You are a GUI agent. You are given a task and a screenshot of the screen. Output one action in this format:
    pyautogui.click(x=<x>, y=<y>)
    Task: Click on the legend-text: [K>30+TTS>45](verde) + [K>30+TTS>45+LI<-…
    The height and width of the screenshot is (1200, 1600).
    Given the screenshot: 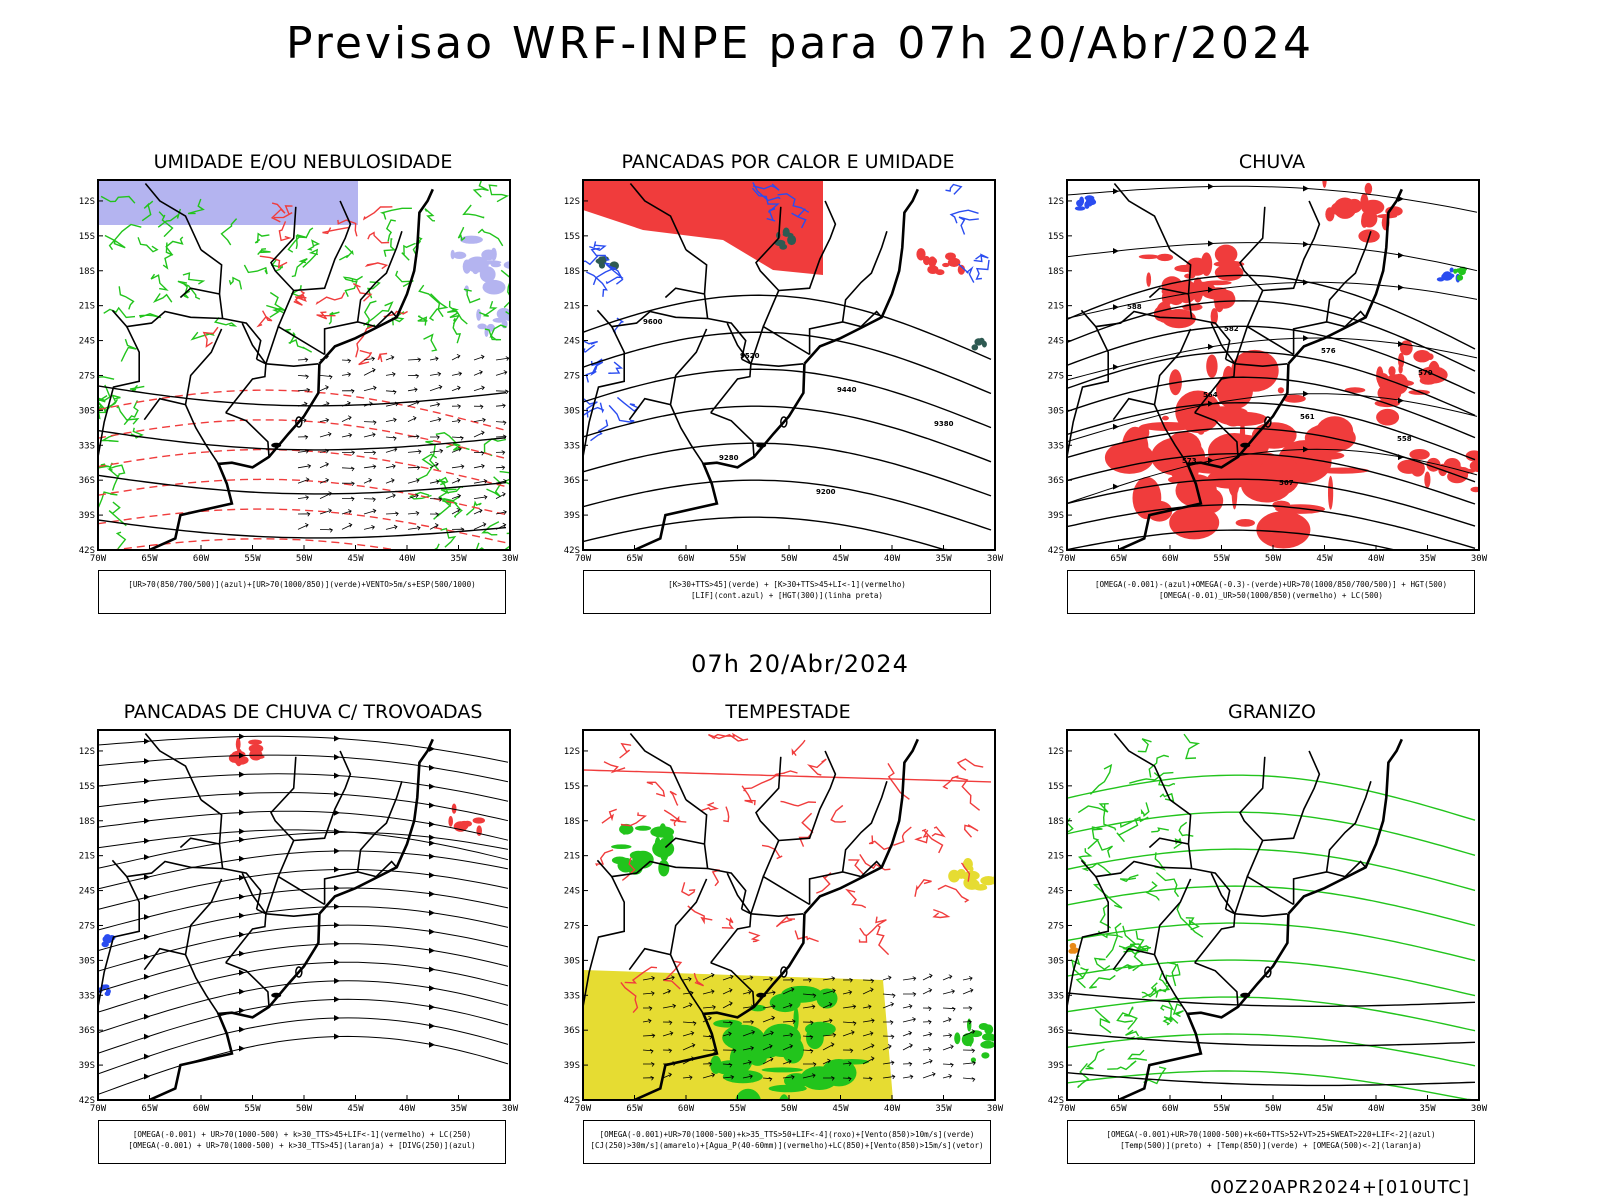 What is the action you would take?
    pyautogui.click(x=787, y=584)
    